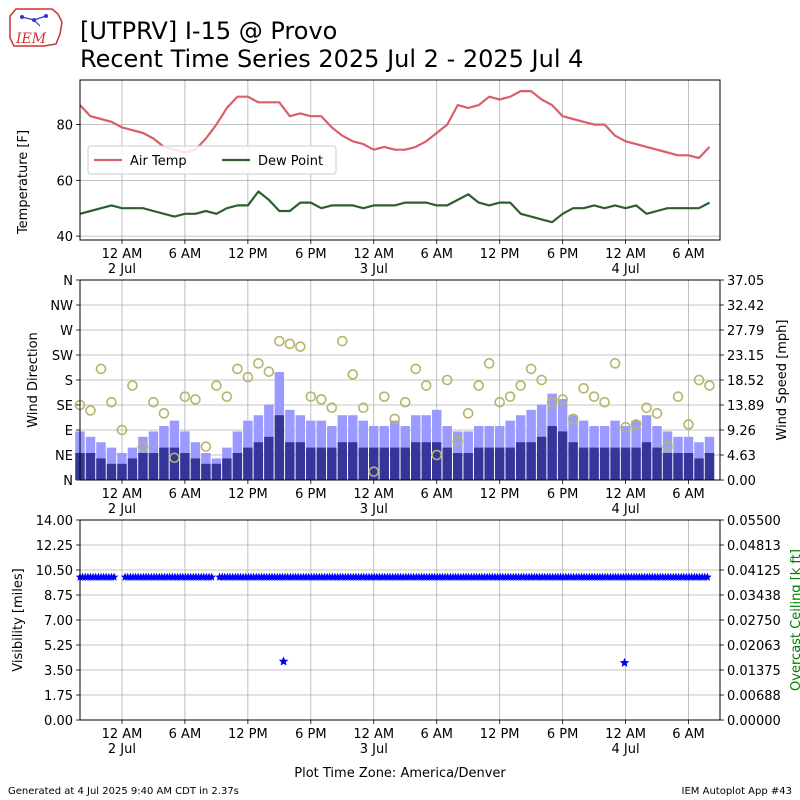 The image size is (800, 800). I want to click on visibility-tick-label: 14.00, so click(54, 521).